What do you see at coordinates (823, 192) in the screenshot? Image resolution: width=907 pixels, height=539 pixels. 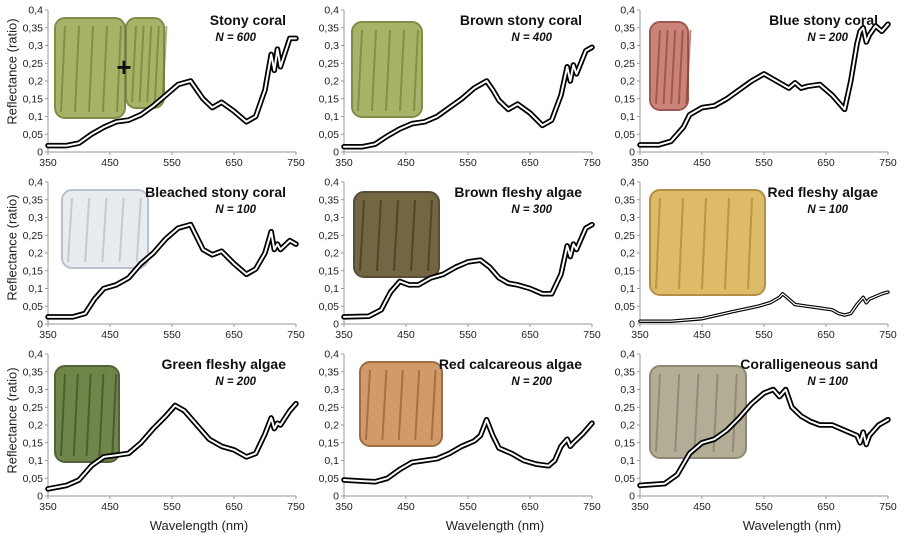 I see `chart-title: Red fleshy algae` at bounding box center [823, 192].